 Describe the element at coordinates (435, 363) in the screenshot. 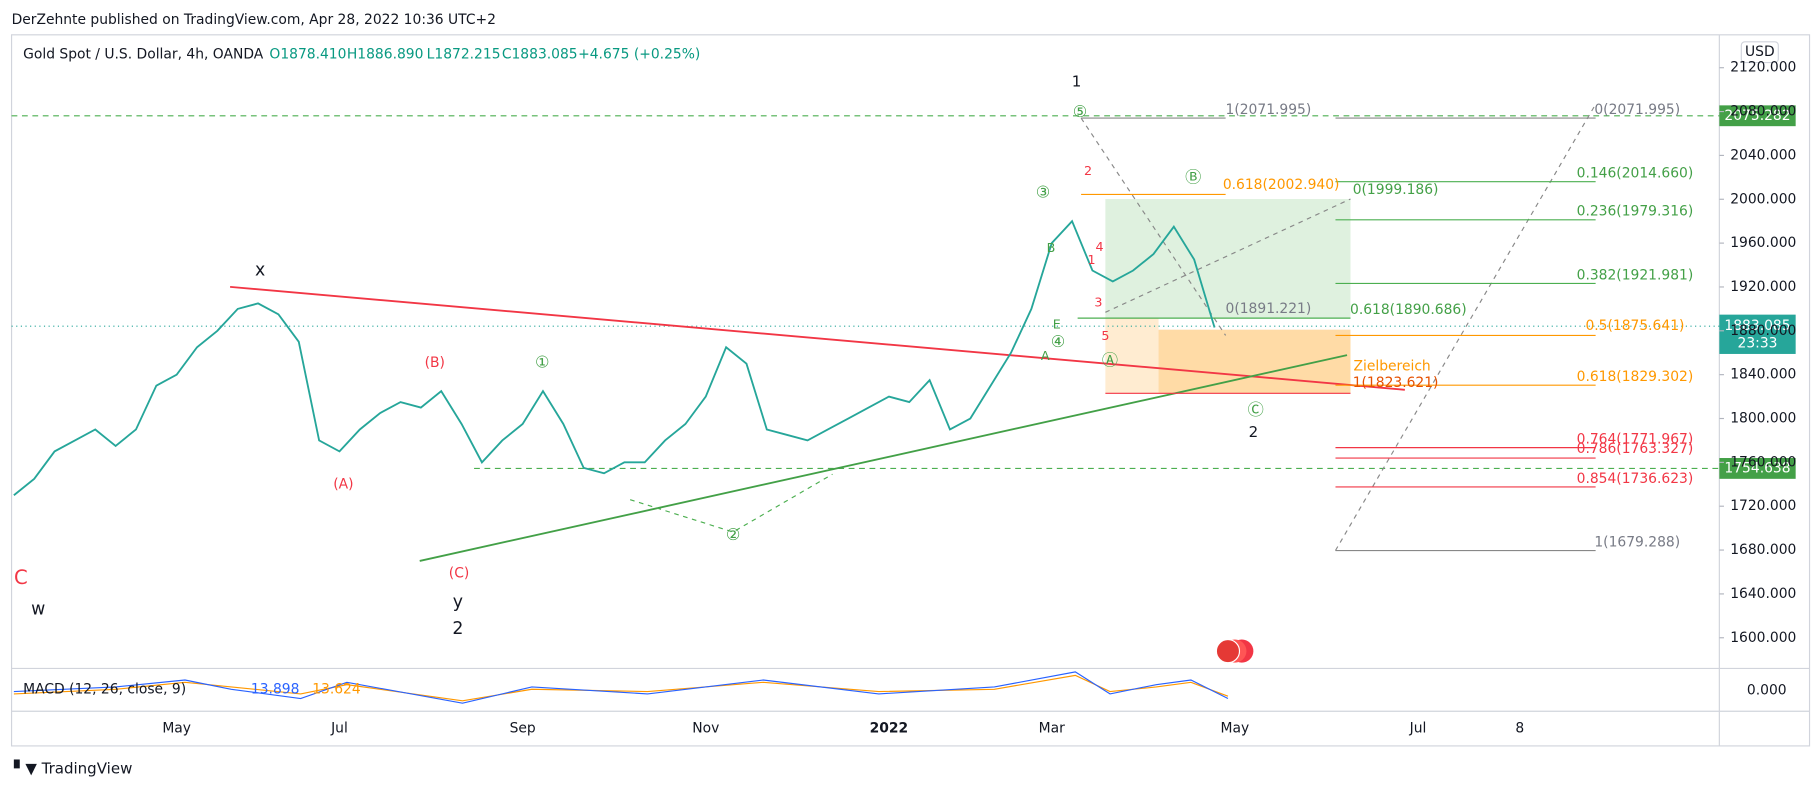

I see `annotation: (B)` at that location.